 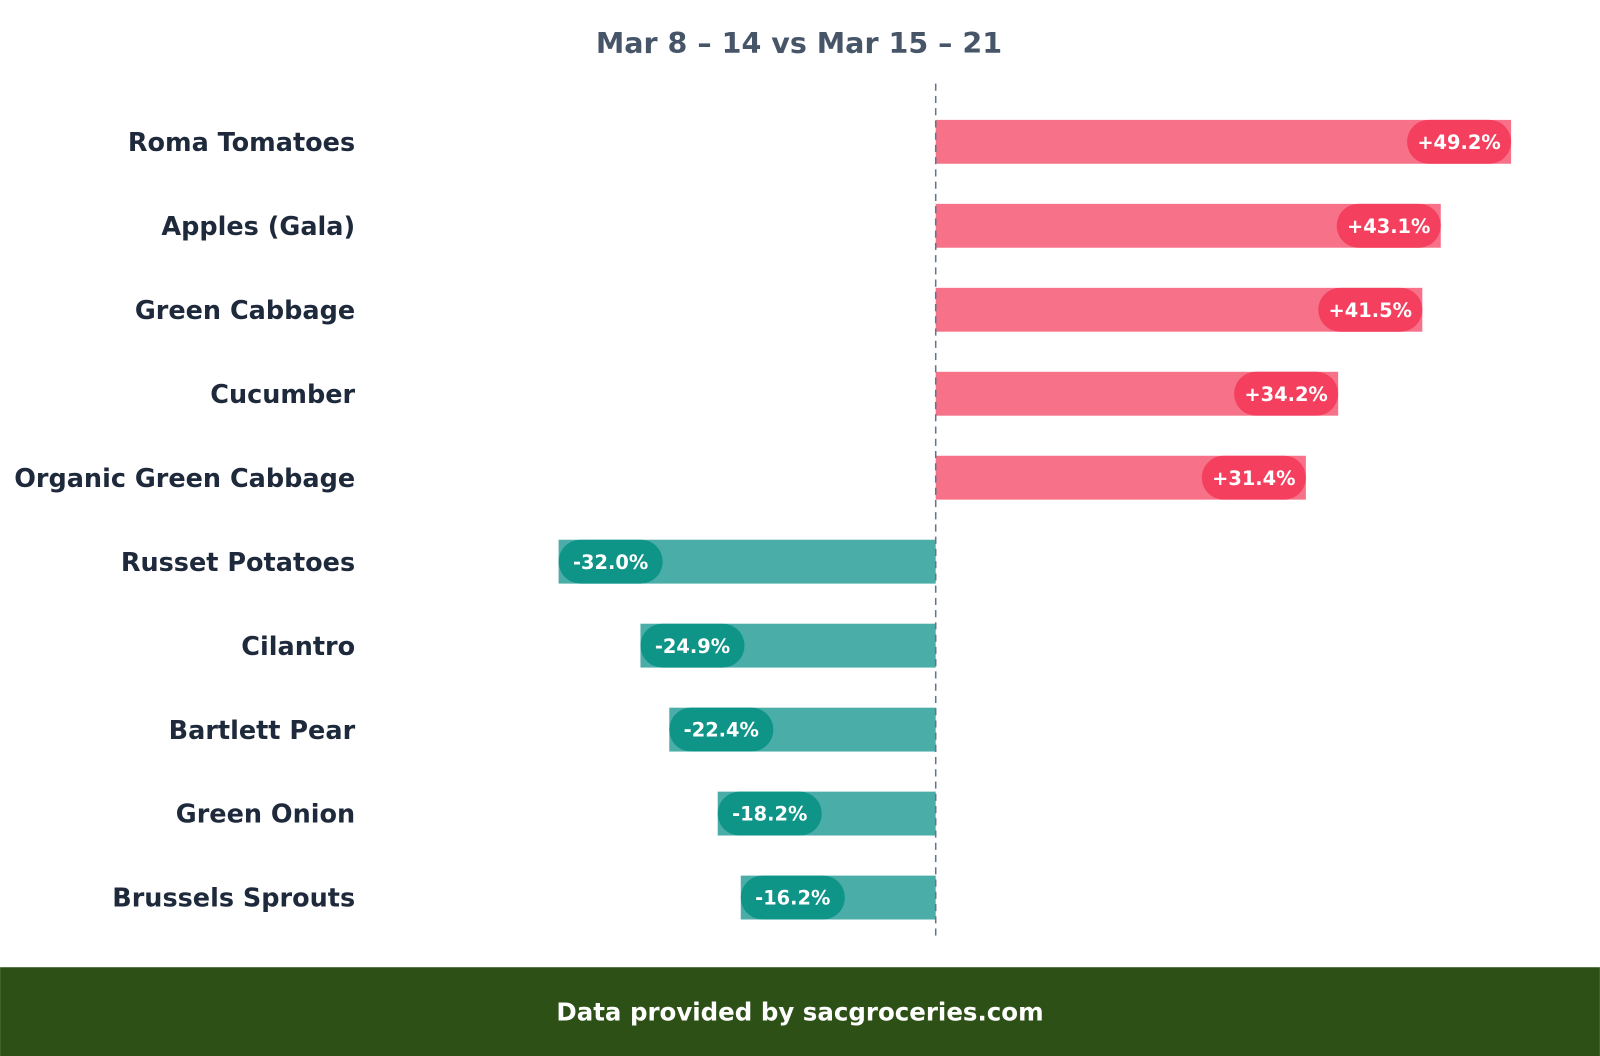 I want to click on footer-bar, so click(x=800, y=1011).